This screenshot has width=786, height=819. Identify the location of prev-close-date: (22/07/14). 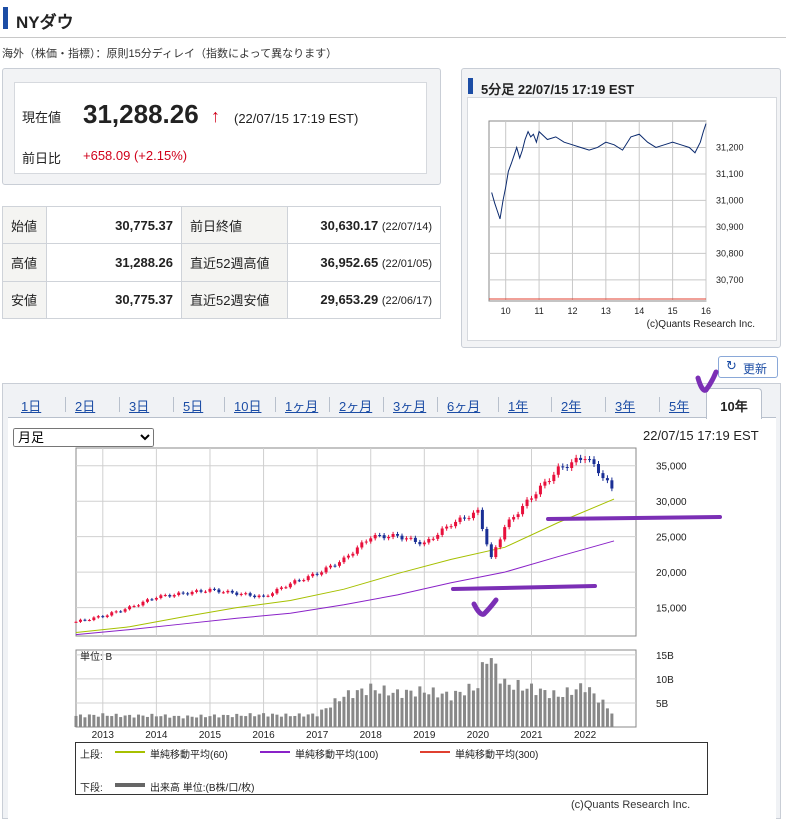
(406, 226).